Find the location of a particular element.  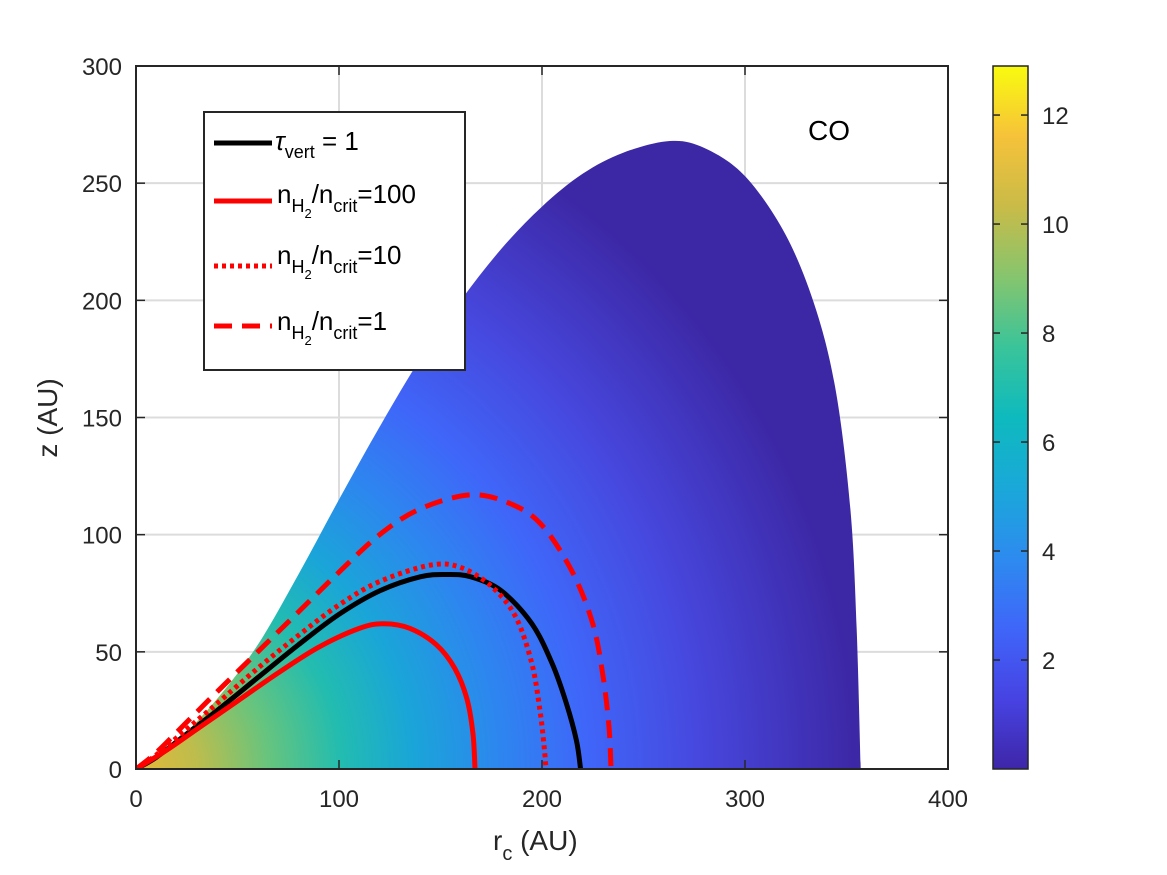

x-tick-label: 0 is located at coordinates (135, 799).